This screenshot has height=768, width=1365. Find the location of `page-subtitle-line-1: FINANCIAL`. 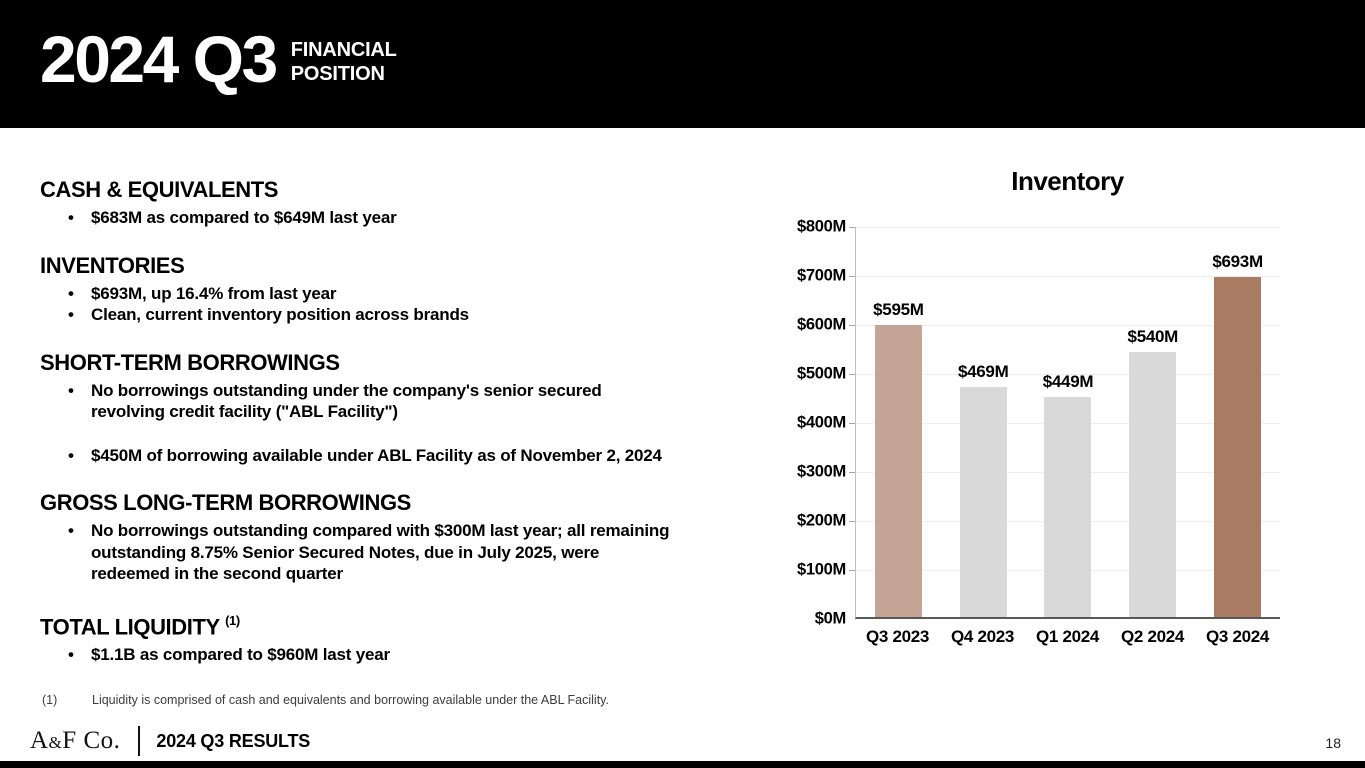

page-subtitle-line-1: FINANCIAL is located at coordinates (343, 50).